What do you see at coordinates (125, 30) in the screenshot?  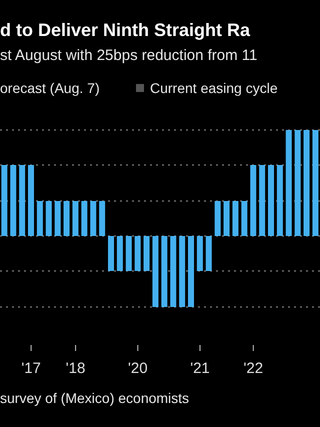 I see `chart-title: d to Deliver Ninth Straight Ra` at bounding box center [125, 30].